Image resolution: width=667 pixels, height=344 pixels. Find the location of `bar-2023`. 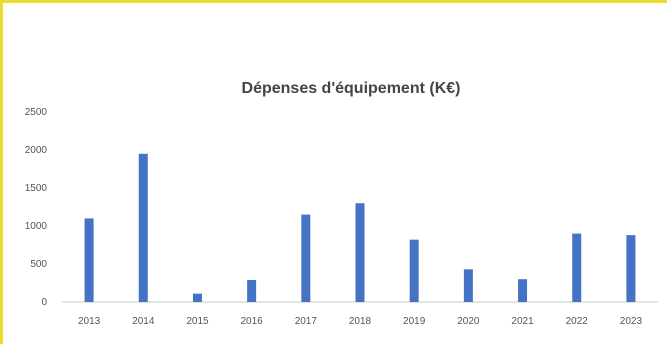

bar-2023 is located at coordinates (631, 268).